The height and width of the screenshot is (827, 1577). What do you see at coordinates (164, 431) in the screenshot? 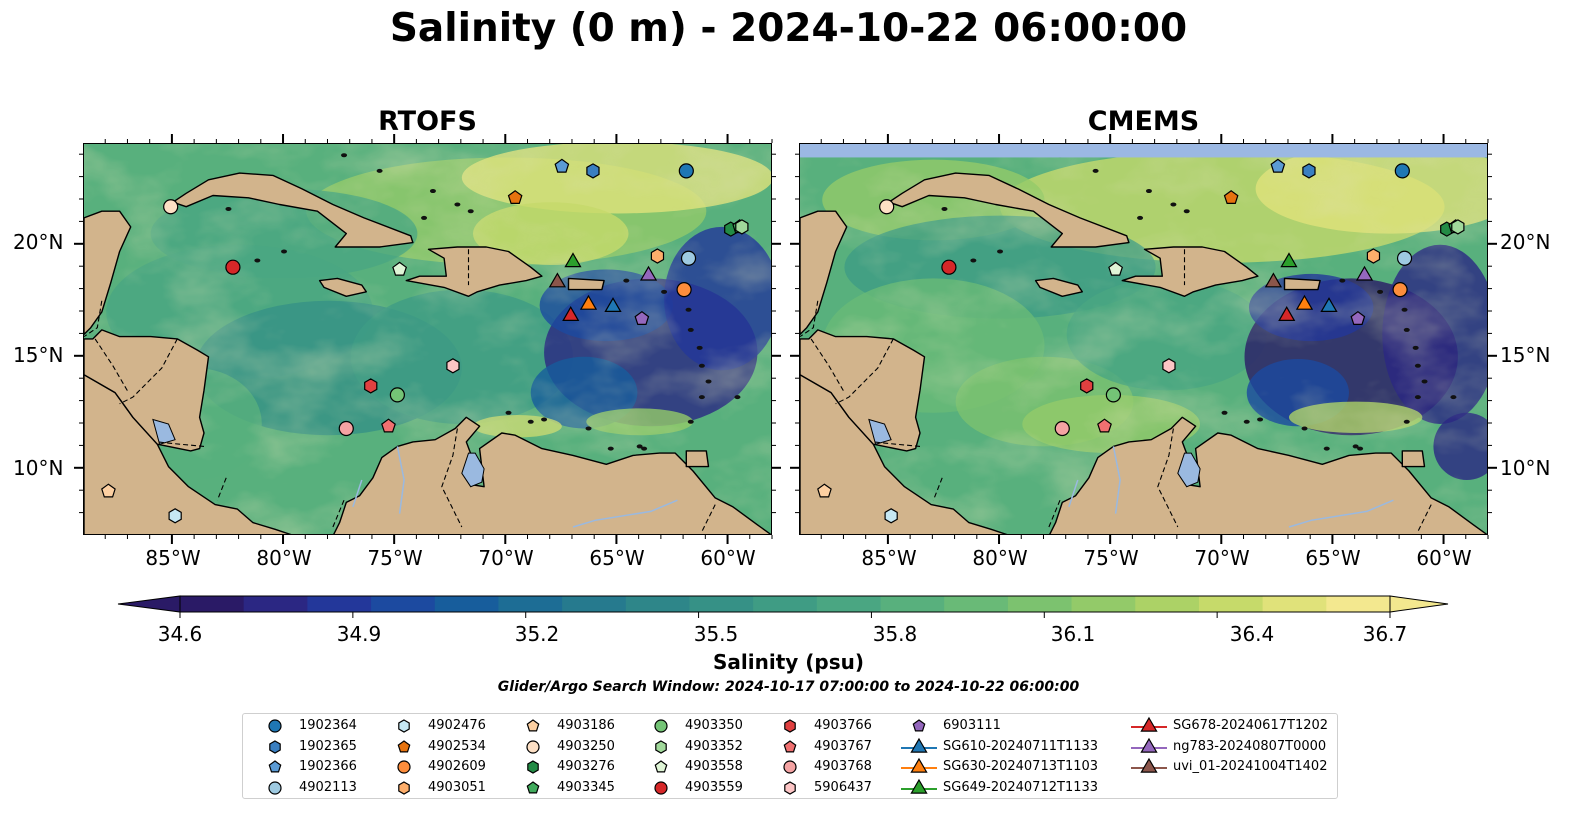
I see `lake-nicaragua` at bounding box center [164, 431].